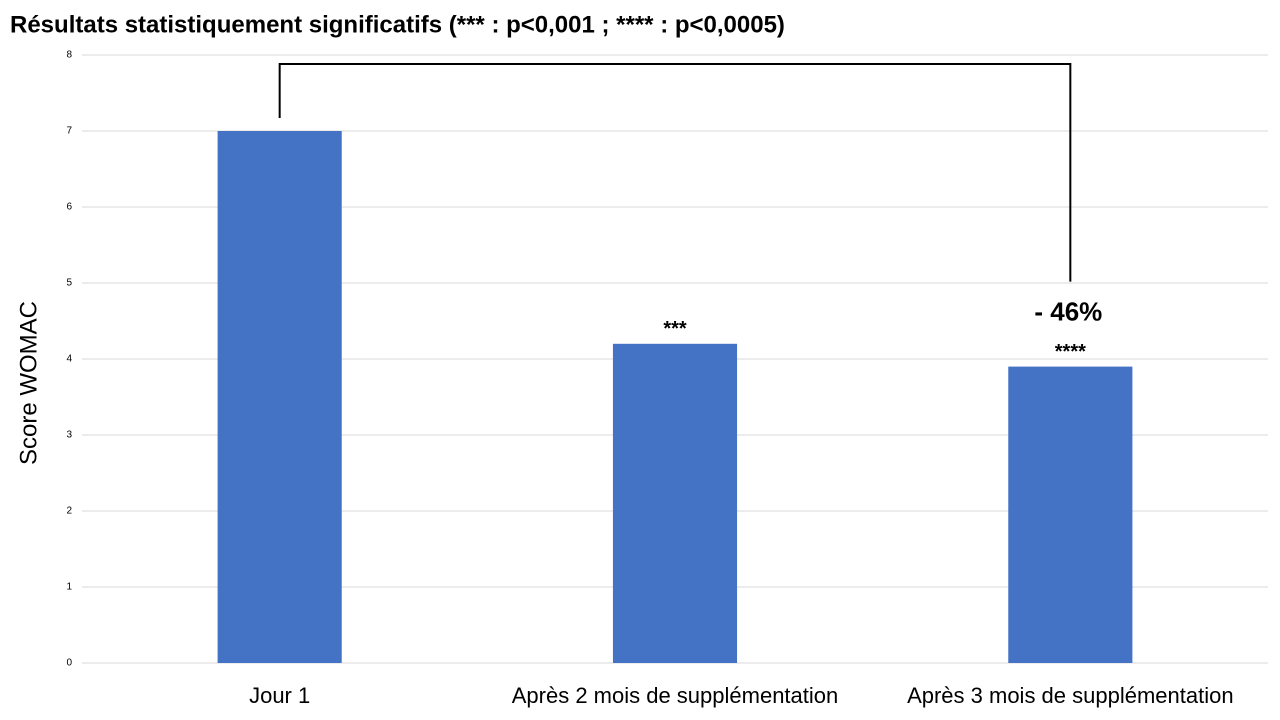 This screenshot has height=720, width=1280. What do you see at coordinates (69, 359) in the screenshot?
I see `y-tick-label: 4` at bounding box center [69, 359].